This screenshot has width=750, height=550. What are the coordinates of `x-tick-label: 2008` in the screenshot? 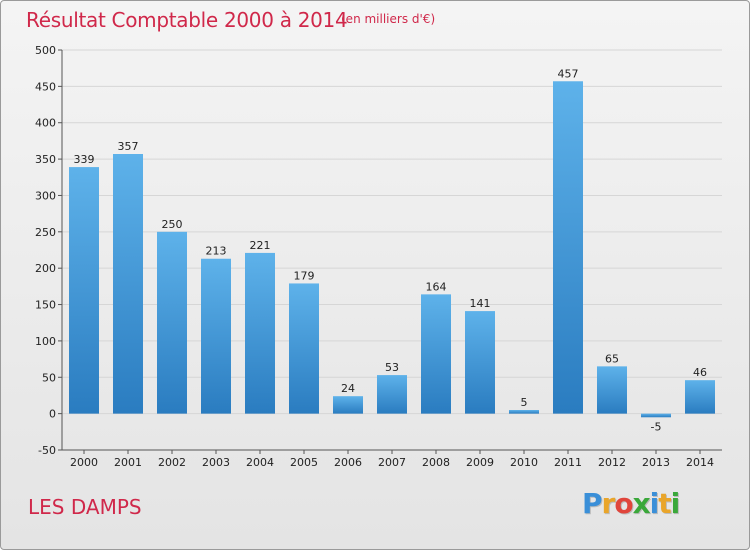 It's located at (436, 462).